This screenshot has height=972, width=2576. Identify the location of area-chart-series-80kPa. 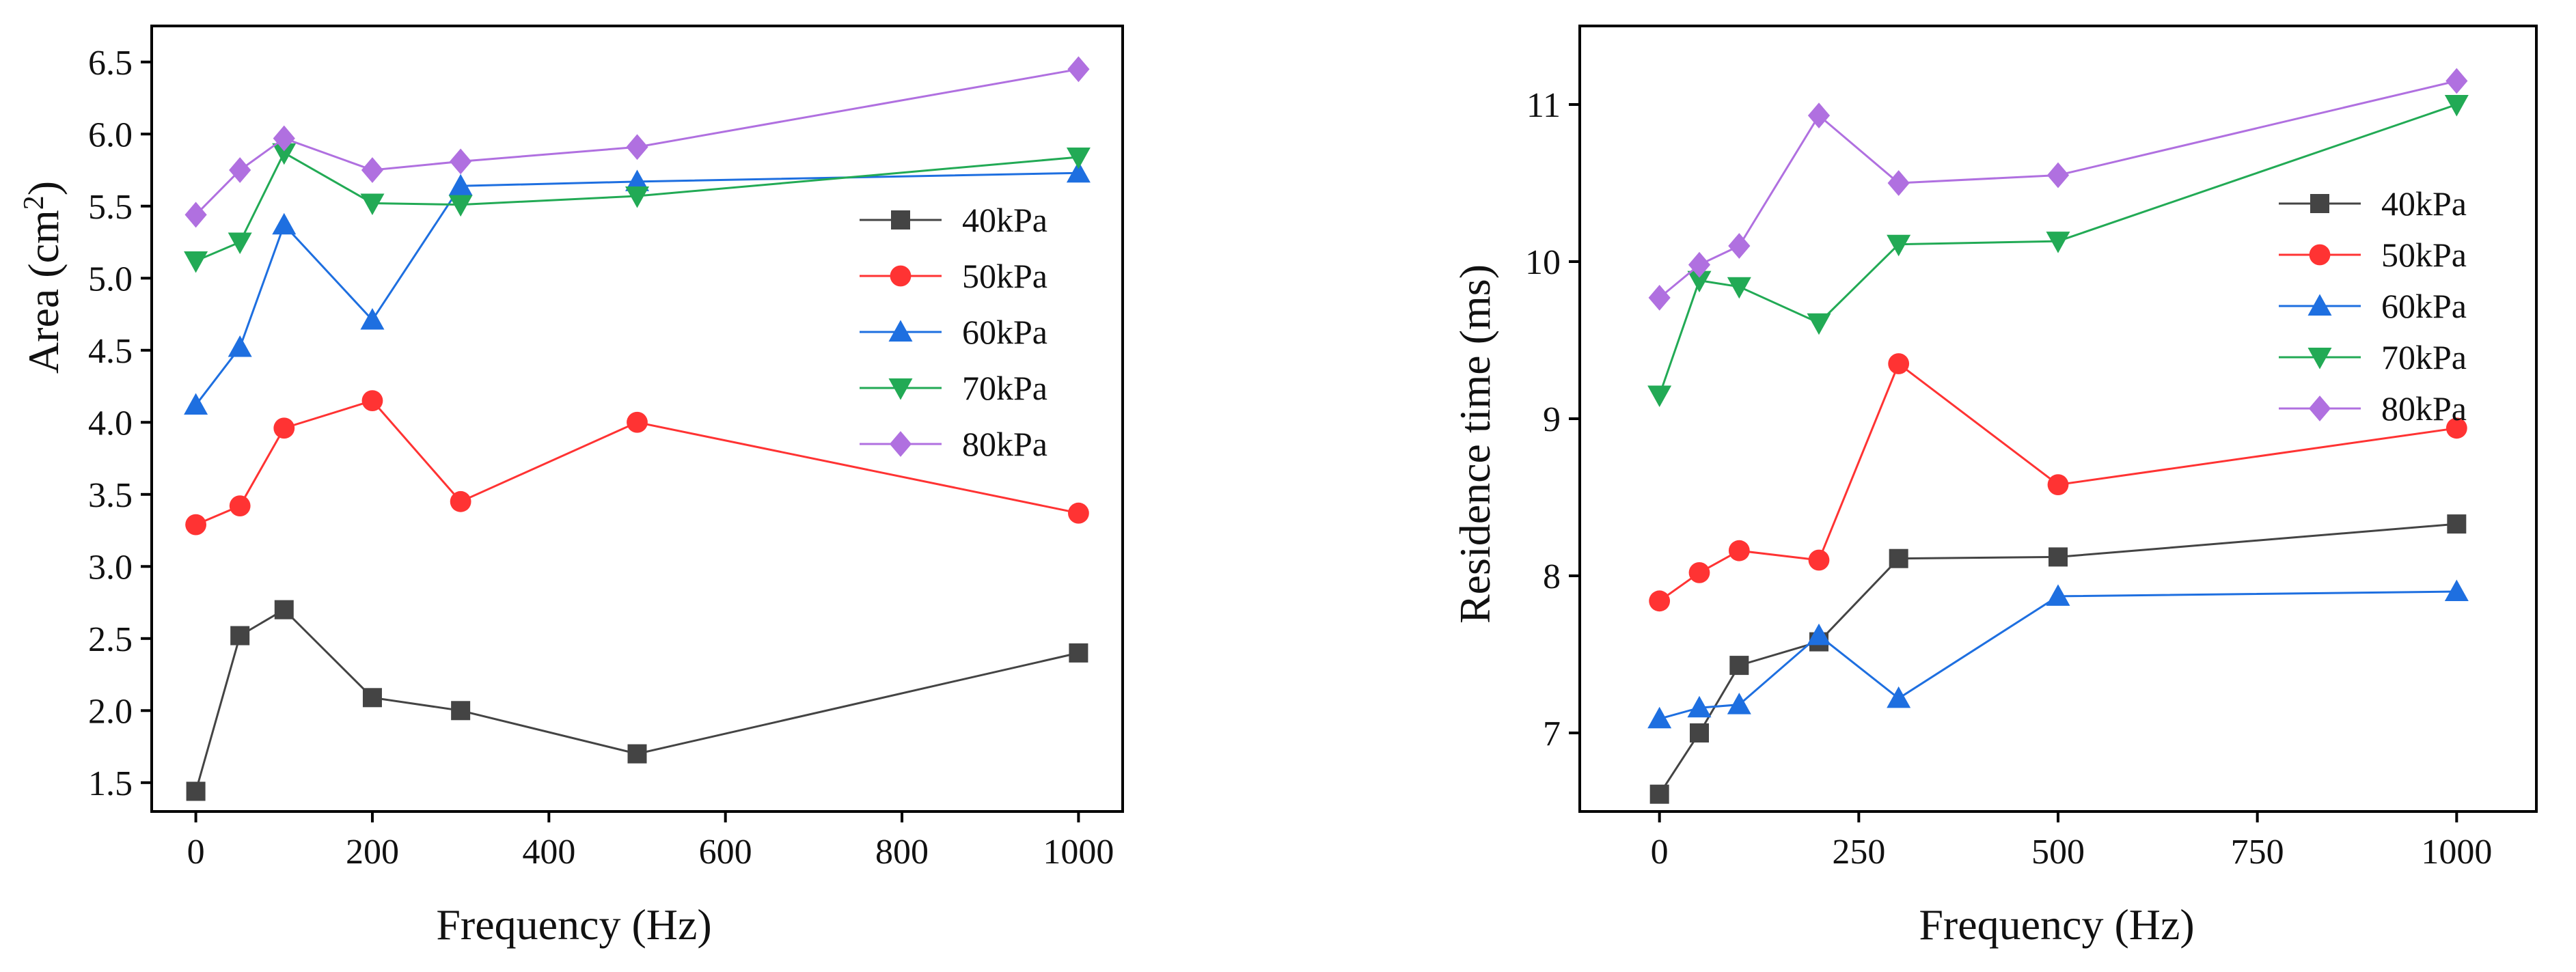
(637, 142).